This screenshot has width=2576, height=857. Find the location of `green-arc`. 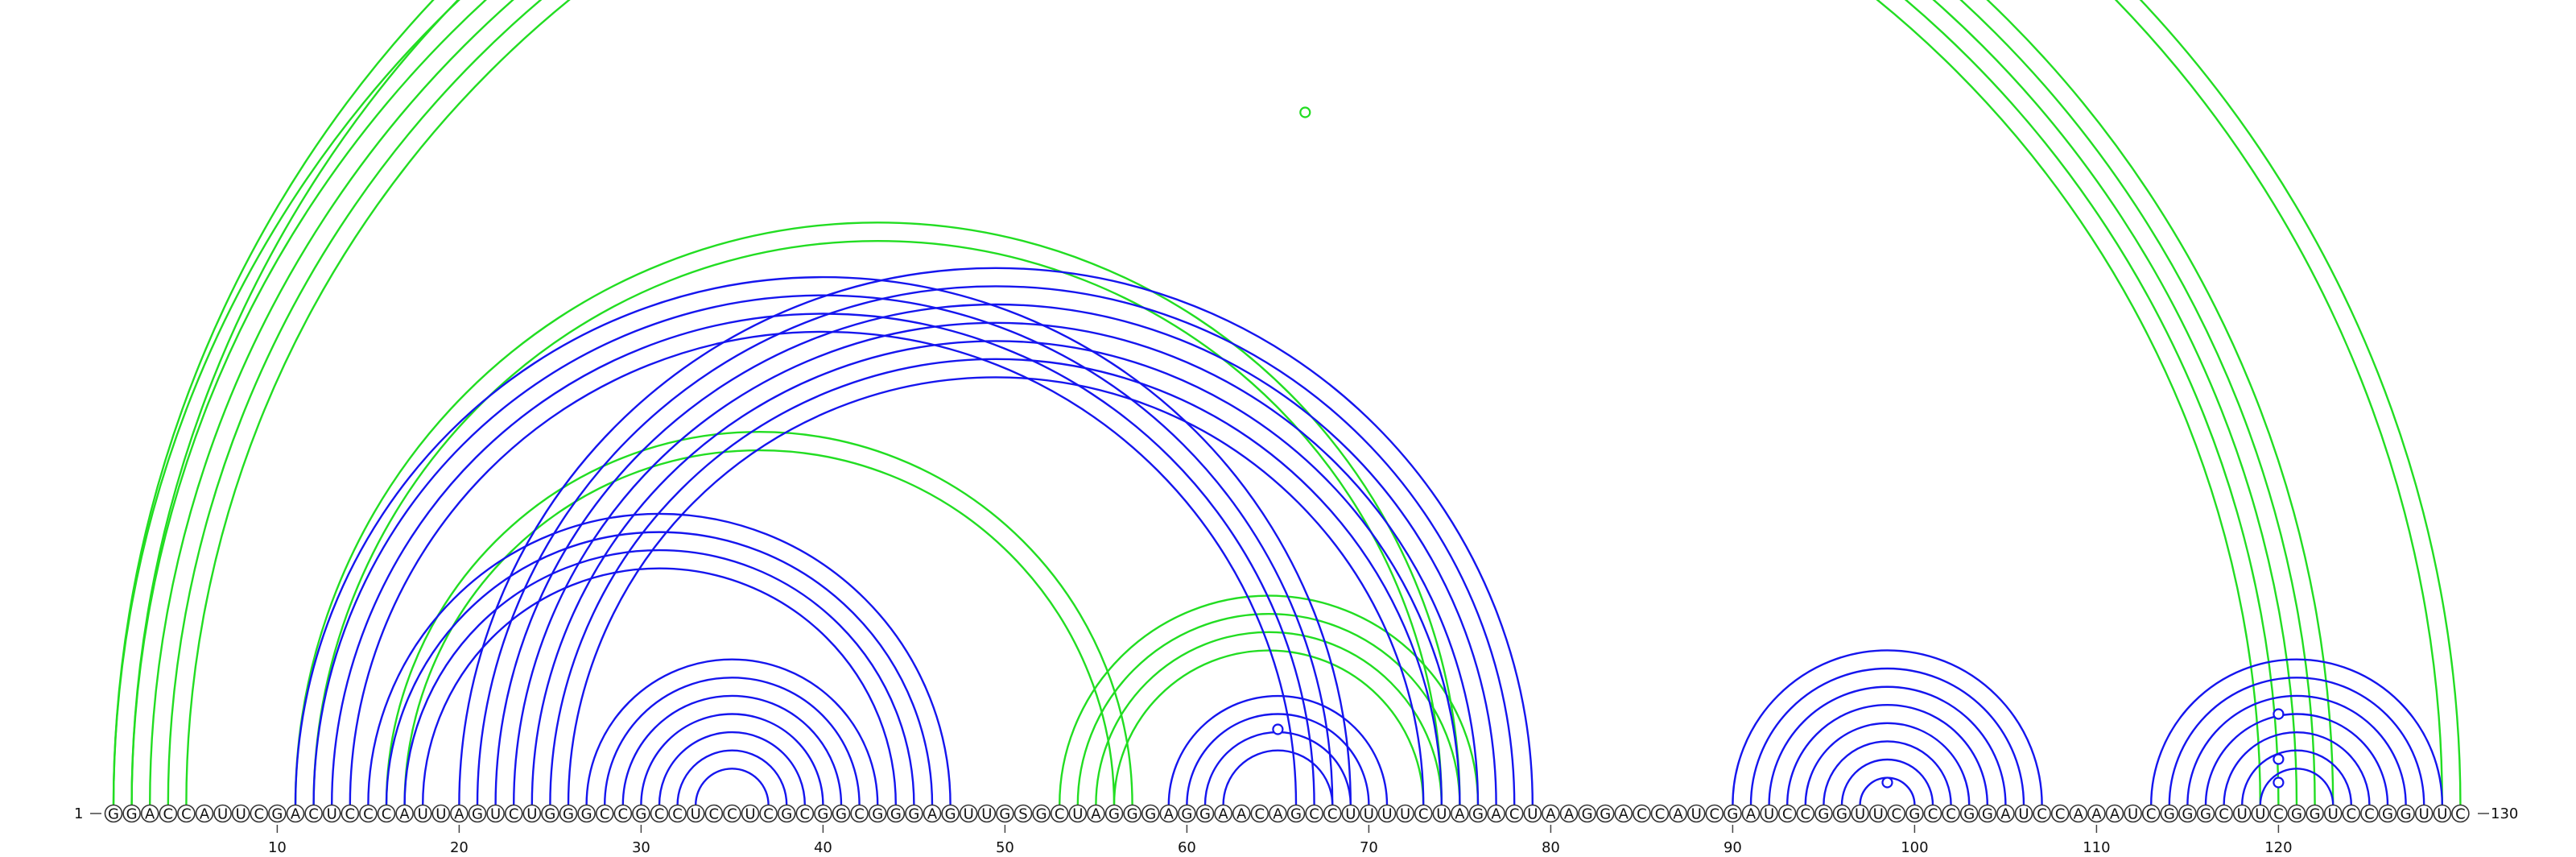

green-arc is located at coordinates (759, 618).